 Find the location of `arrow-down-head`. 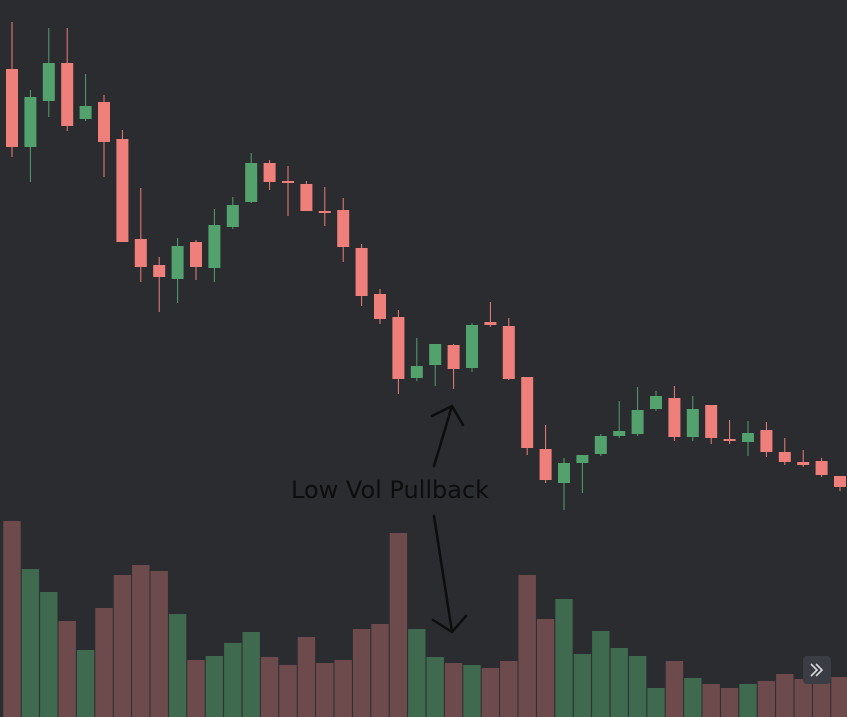

arrow-down-head is located at coordinates (449, 624).